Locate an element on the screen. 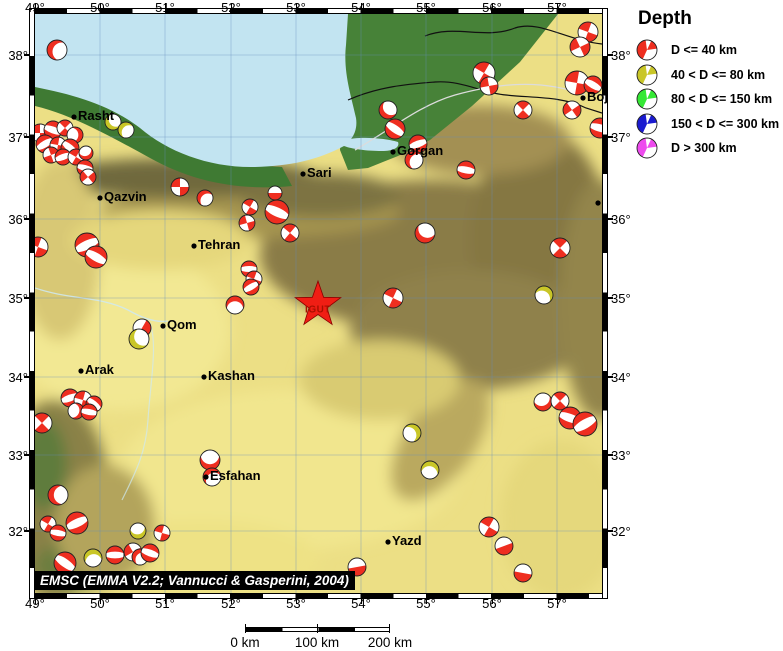  axis-label-left: 33° is located at coordinates (18, 455).